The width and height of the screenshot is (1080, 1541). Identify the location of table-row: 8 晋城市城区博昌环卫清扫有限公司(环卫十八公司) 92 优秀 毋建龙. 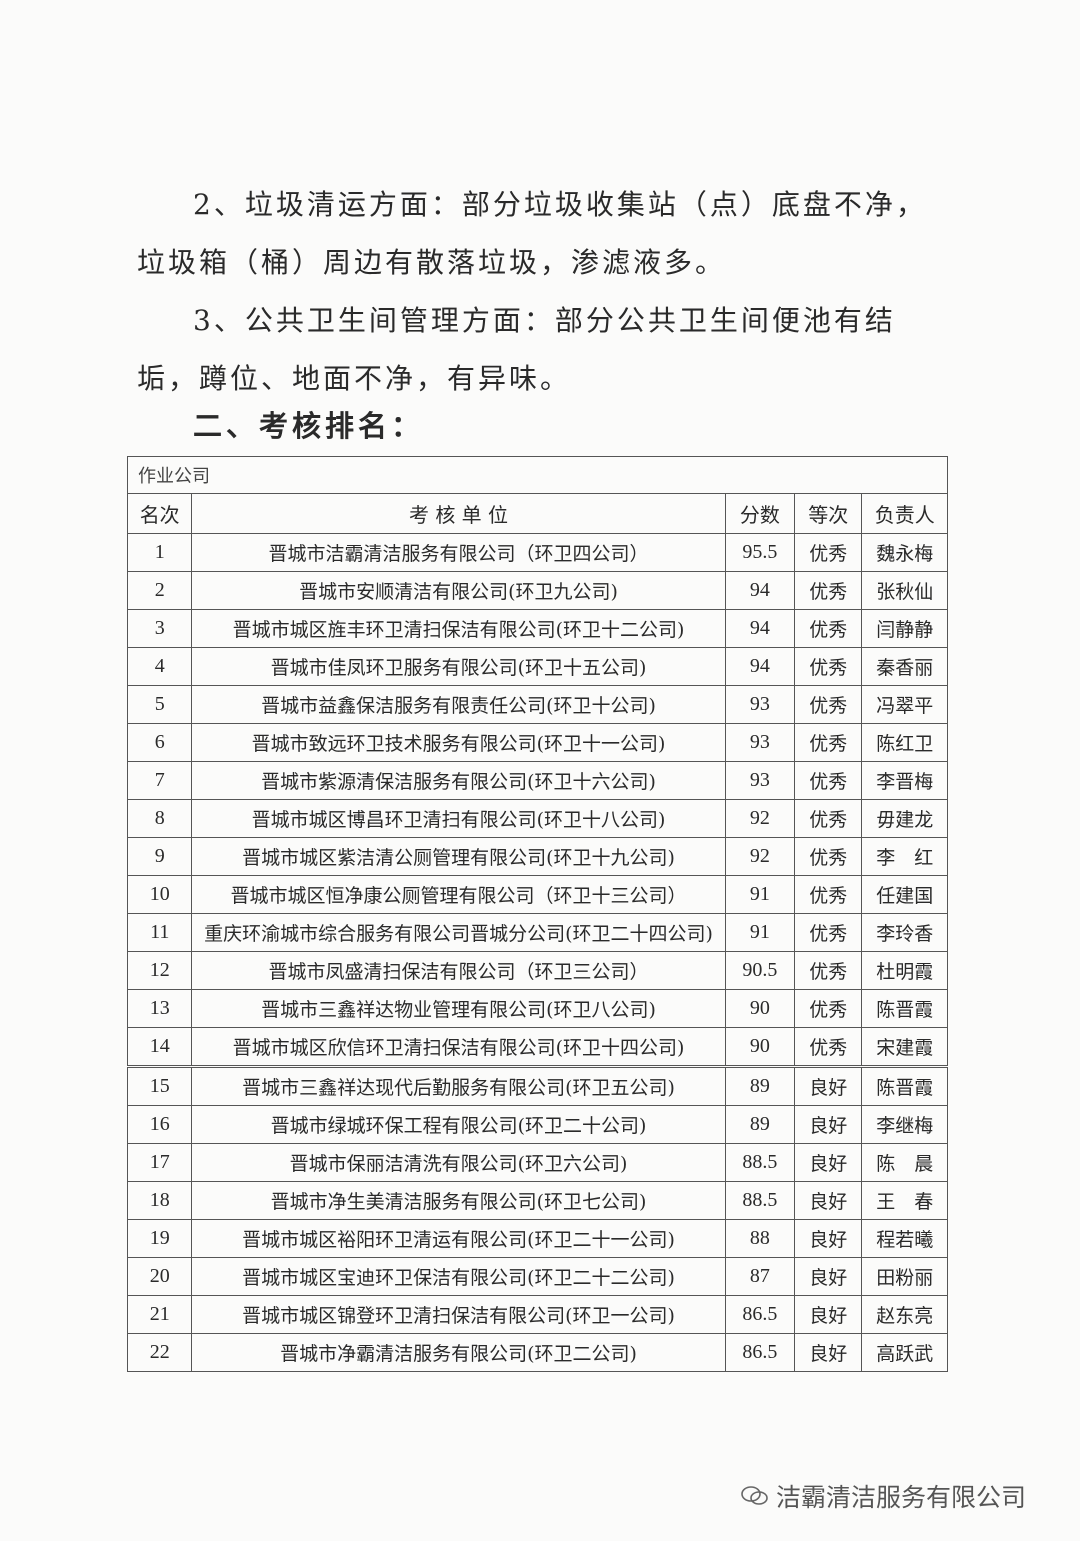
(537, 818).